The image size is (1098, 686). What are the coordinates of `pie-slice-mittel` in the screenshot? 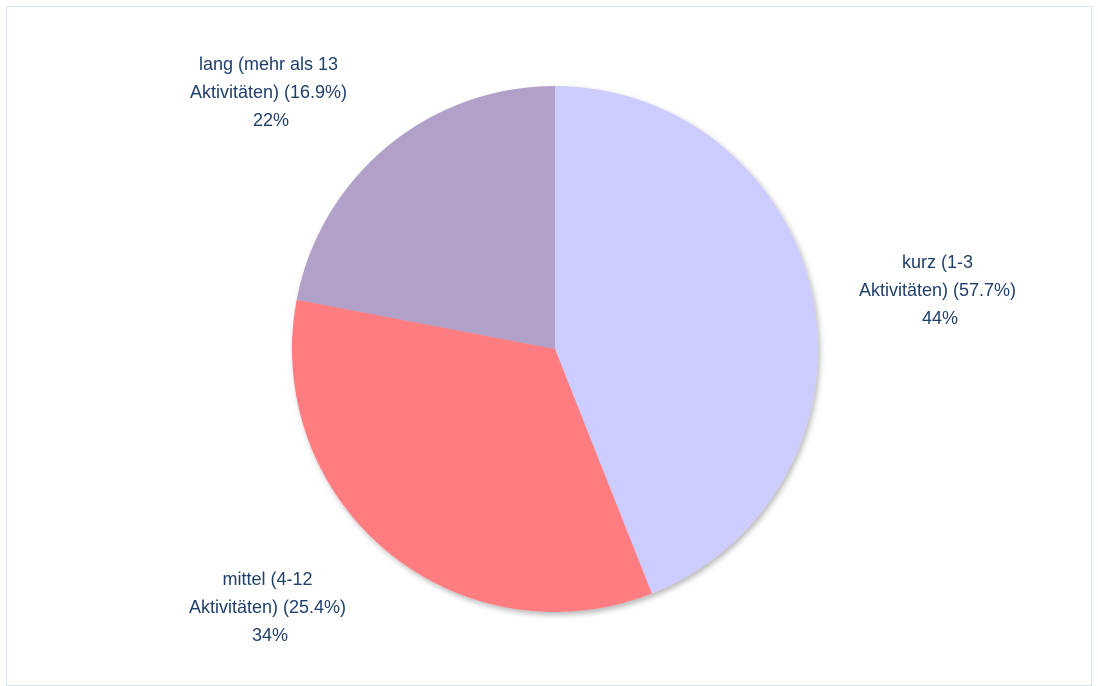 It's located at (472, 455).